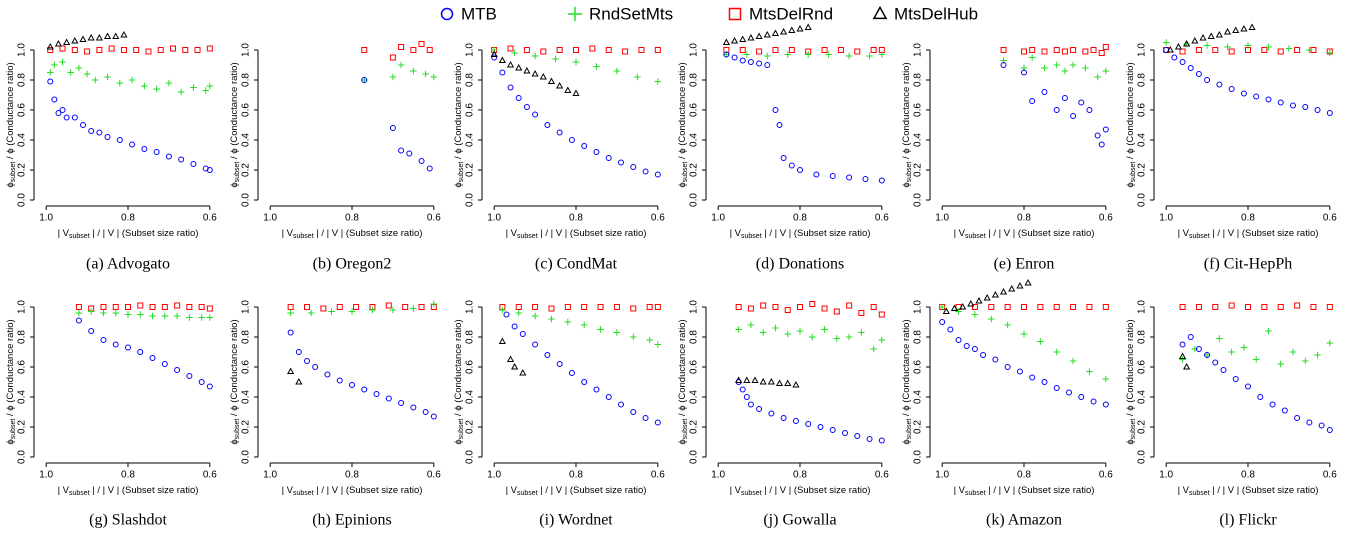 Image resolution: width=1350 pixels, height=533 pixels. Describe the element at coordinates (128, 520) in the screenshot. I see `caption: (g) Slashdot` at that location.